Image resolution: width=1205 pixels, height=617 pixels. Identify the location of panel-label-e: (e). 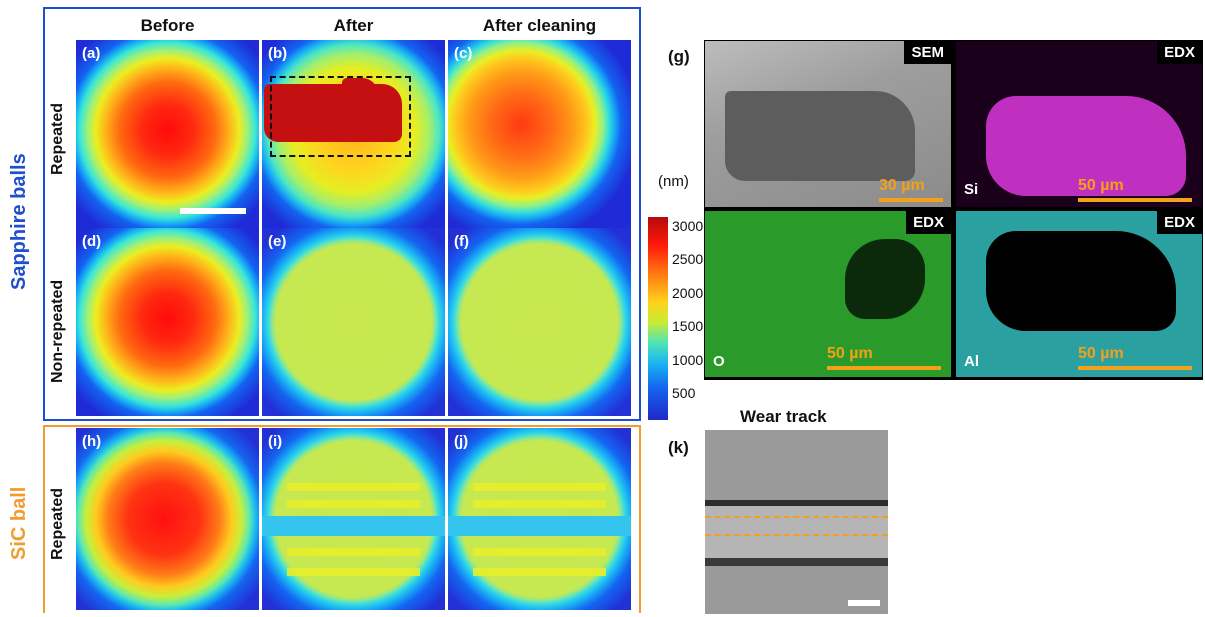
(277, 241).